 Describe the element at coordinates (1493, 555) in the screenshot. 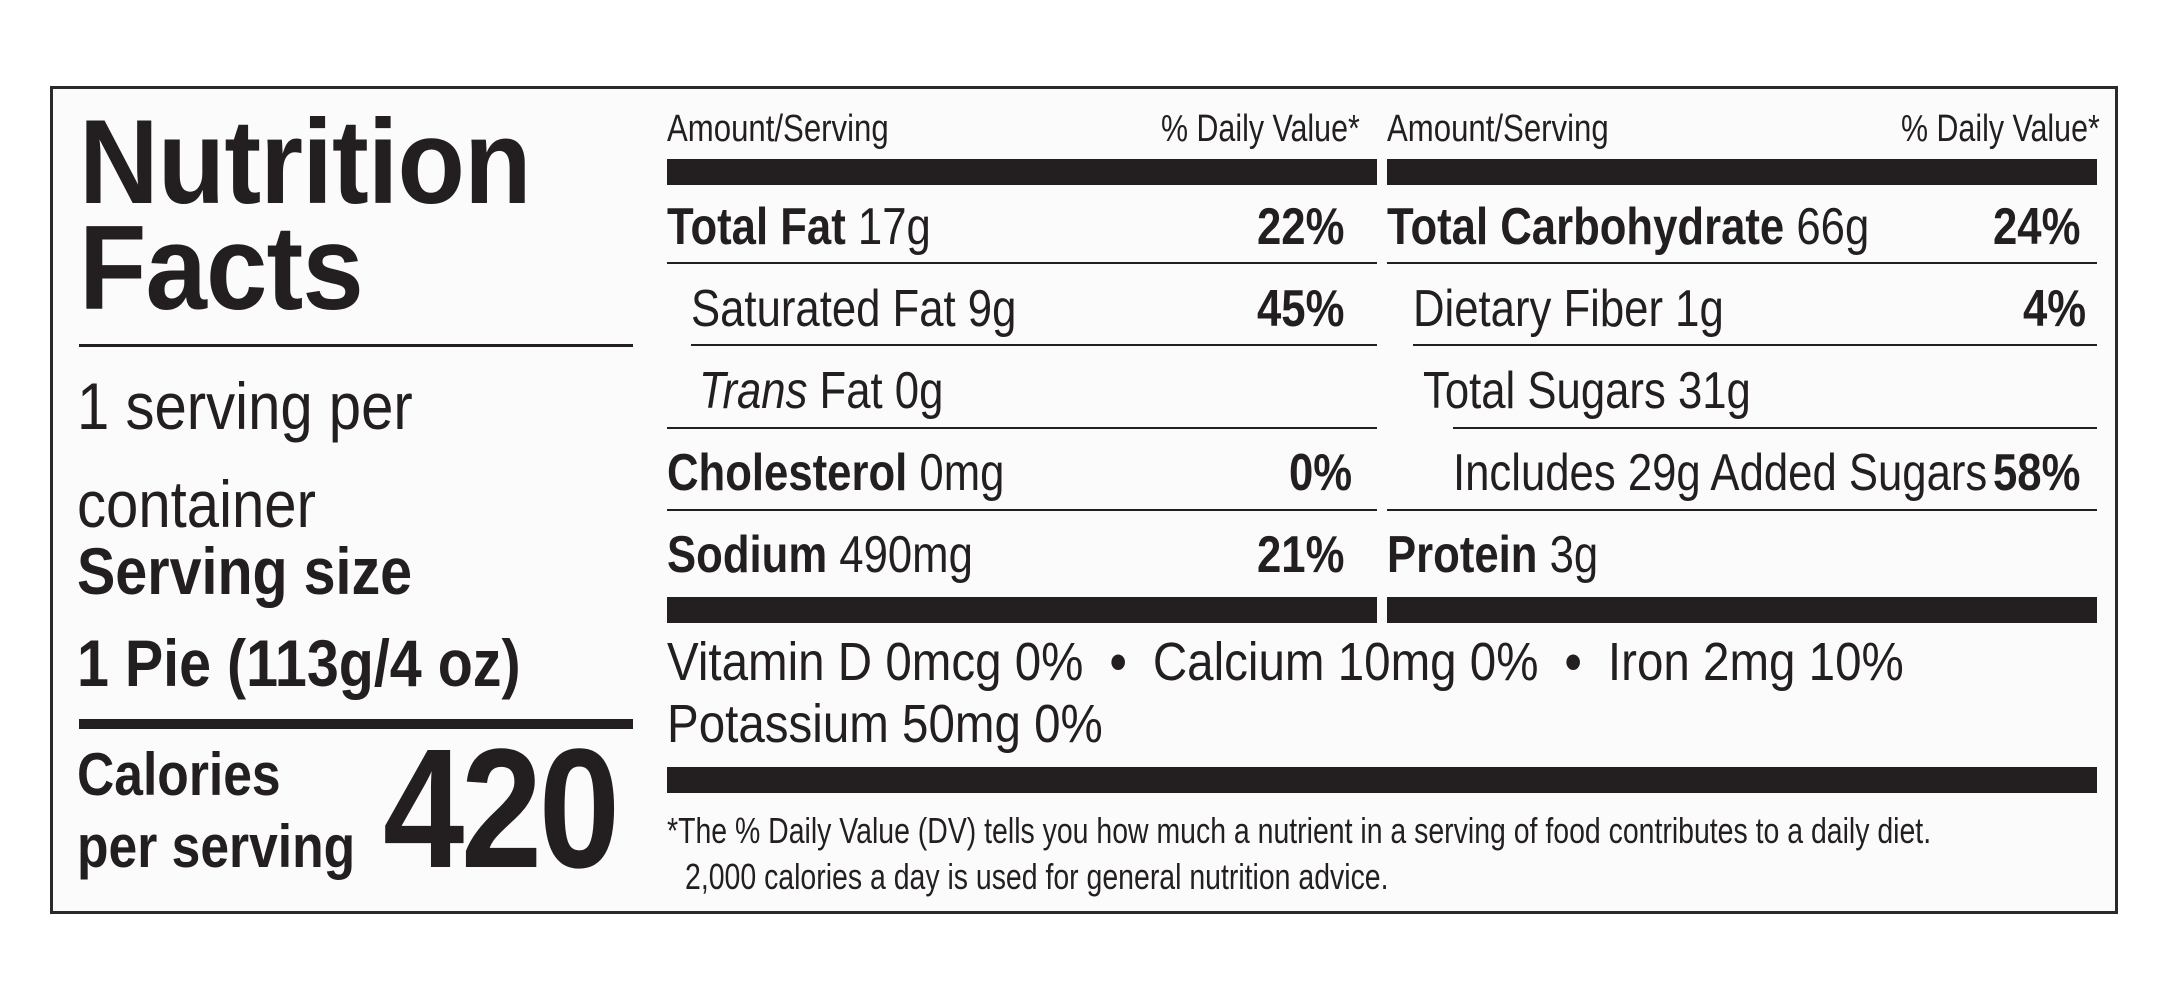

I see `protein-row: Protein 3g` at that location.